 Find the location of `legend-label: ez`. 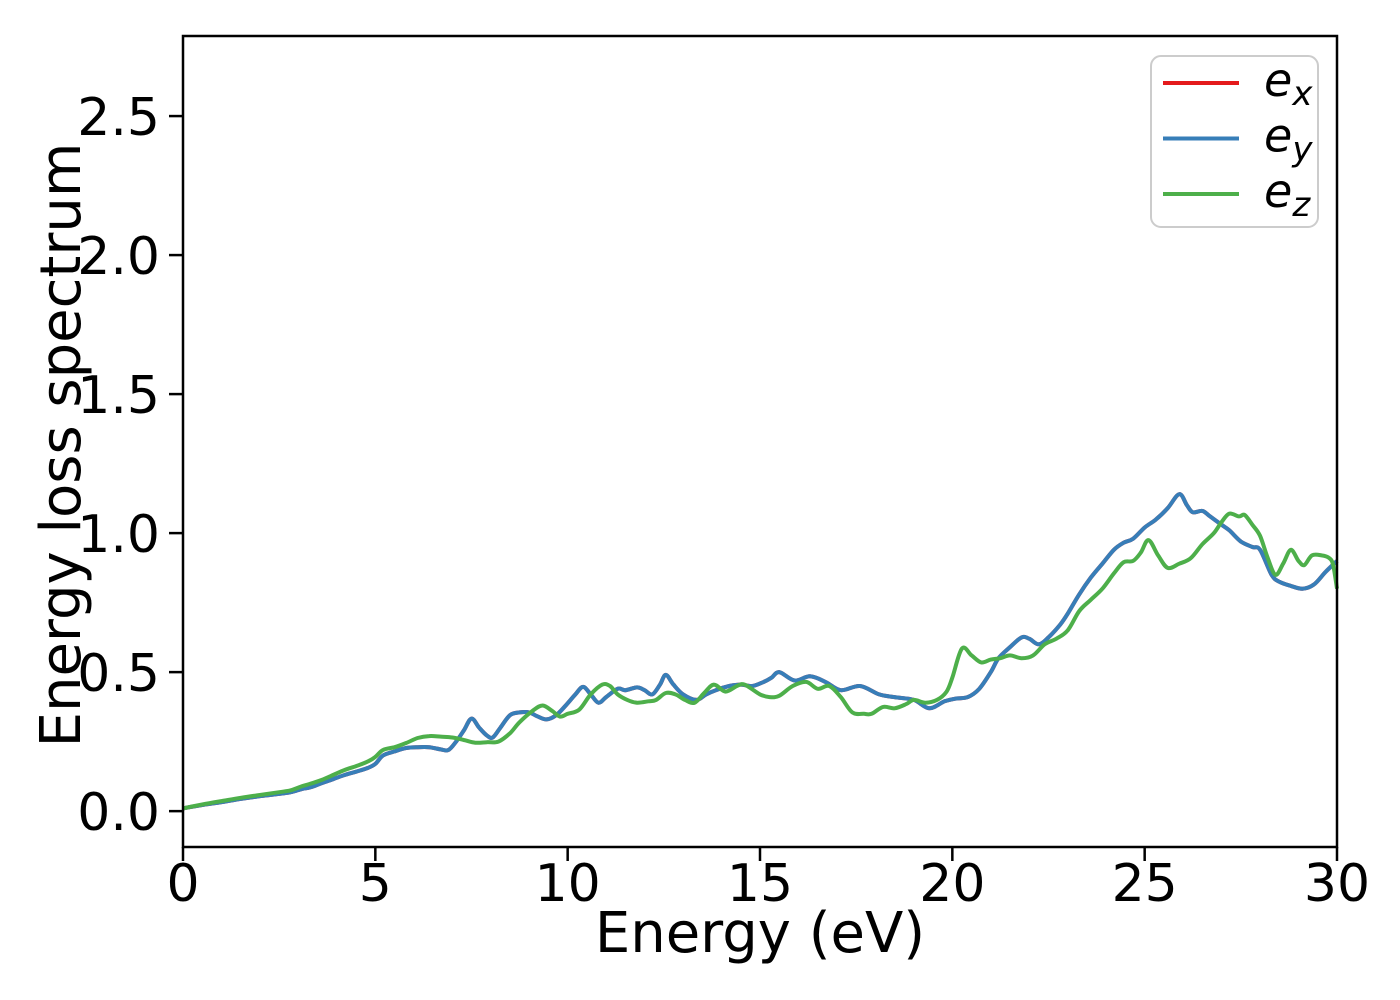

legend-label: ez is located at coordinates (1287, 194).